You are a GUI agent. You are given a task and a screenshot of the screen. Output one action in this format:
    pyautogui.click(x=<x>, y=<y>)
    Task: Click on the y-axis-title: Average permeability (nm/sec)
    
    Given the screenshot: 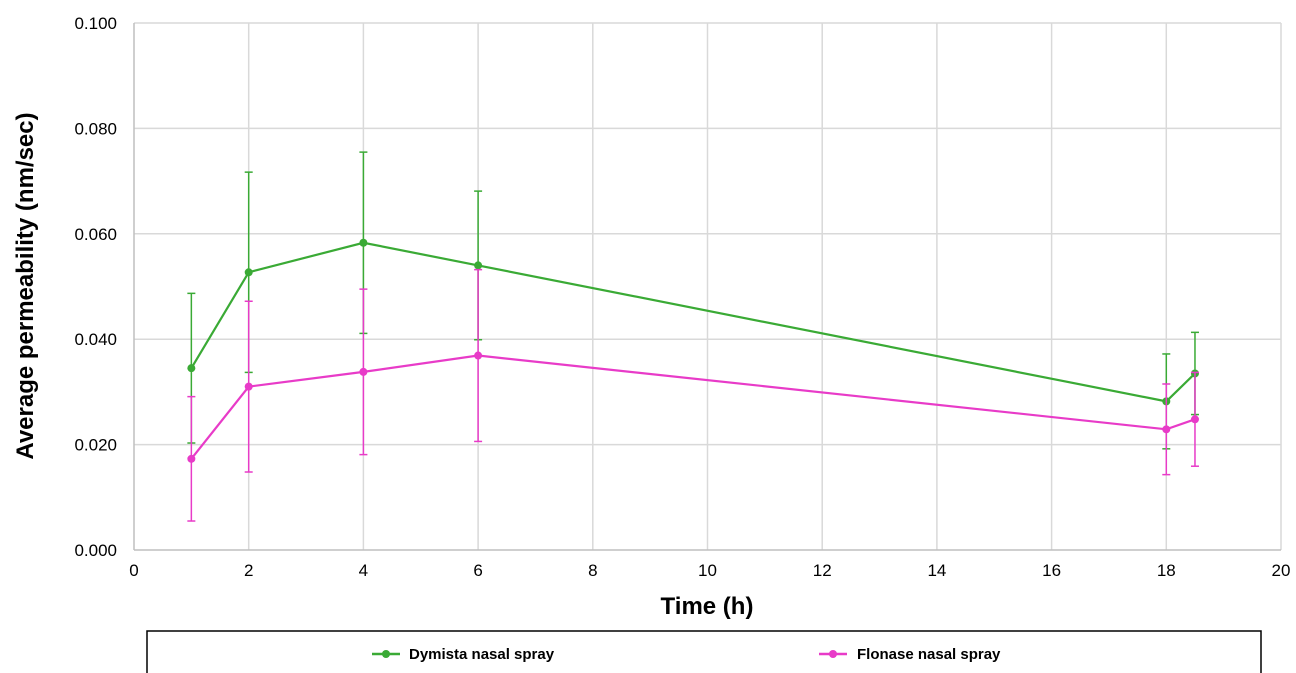 What is the action you would take?
    pyautogui.click(x=25, y=285)
    